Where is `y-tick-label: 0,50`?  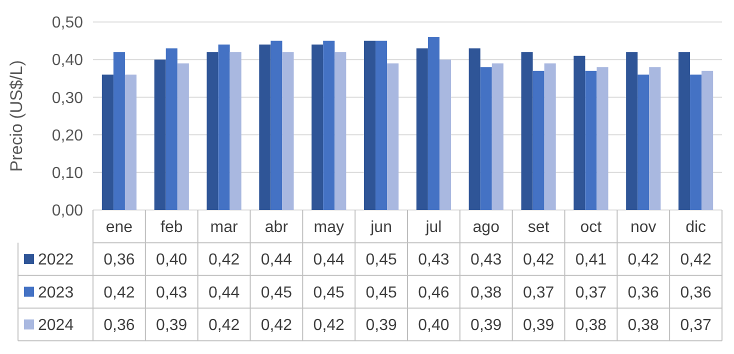
y-tick-label: 0,50 is located at coordinates (68, 23).